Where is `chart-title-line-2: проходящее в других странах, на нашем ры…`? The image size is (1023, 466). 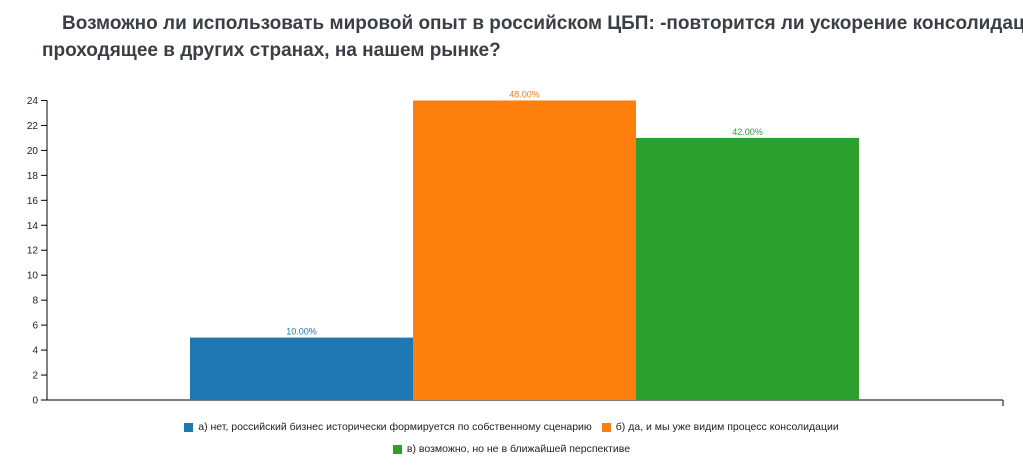 chart-title-line-2: проходящее в других странах, на нашем ры… is located at coordinates (271, 50).